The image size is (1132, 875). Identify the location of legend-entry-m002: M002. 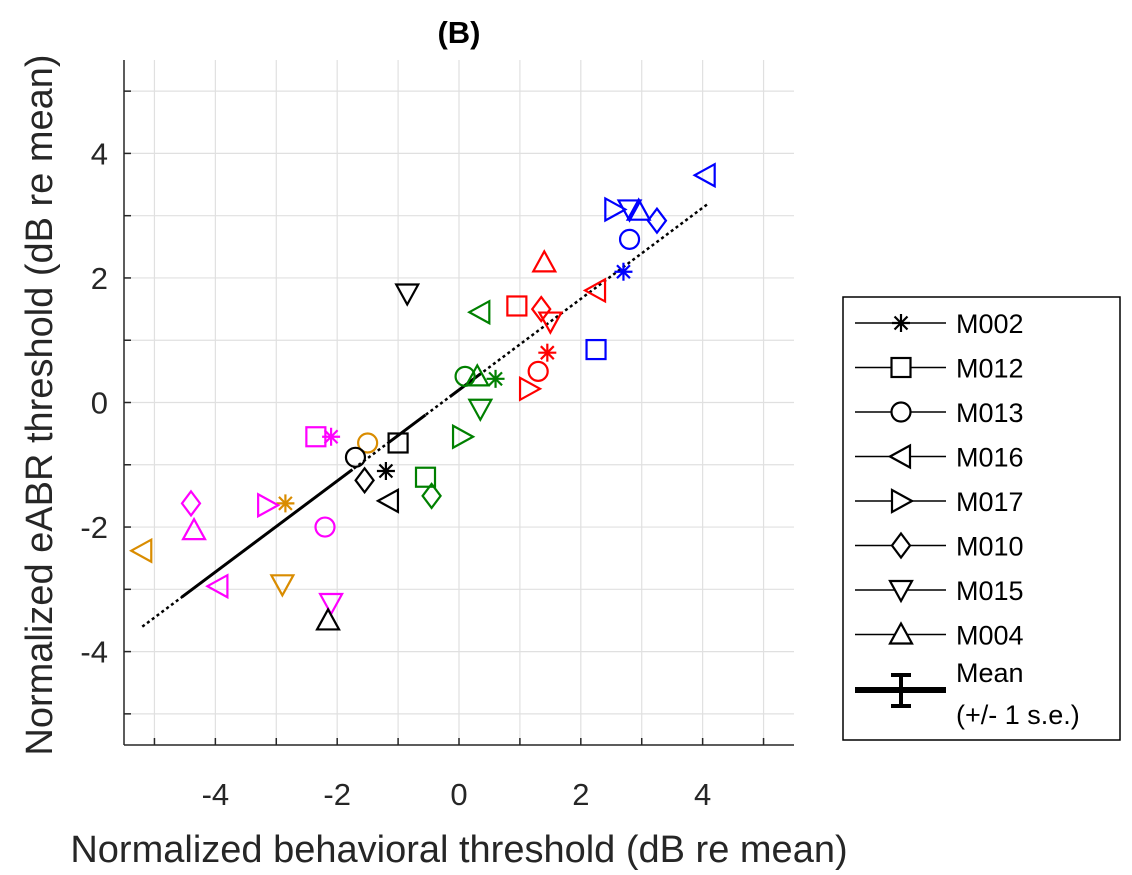
(939, 324).